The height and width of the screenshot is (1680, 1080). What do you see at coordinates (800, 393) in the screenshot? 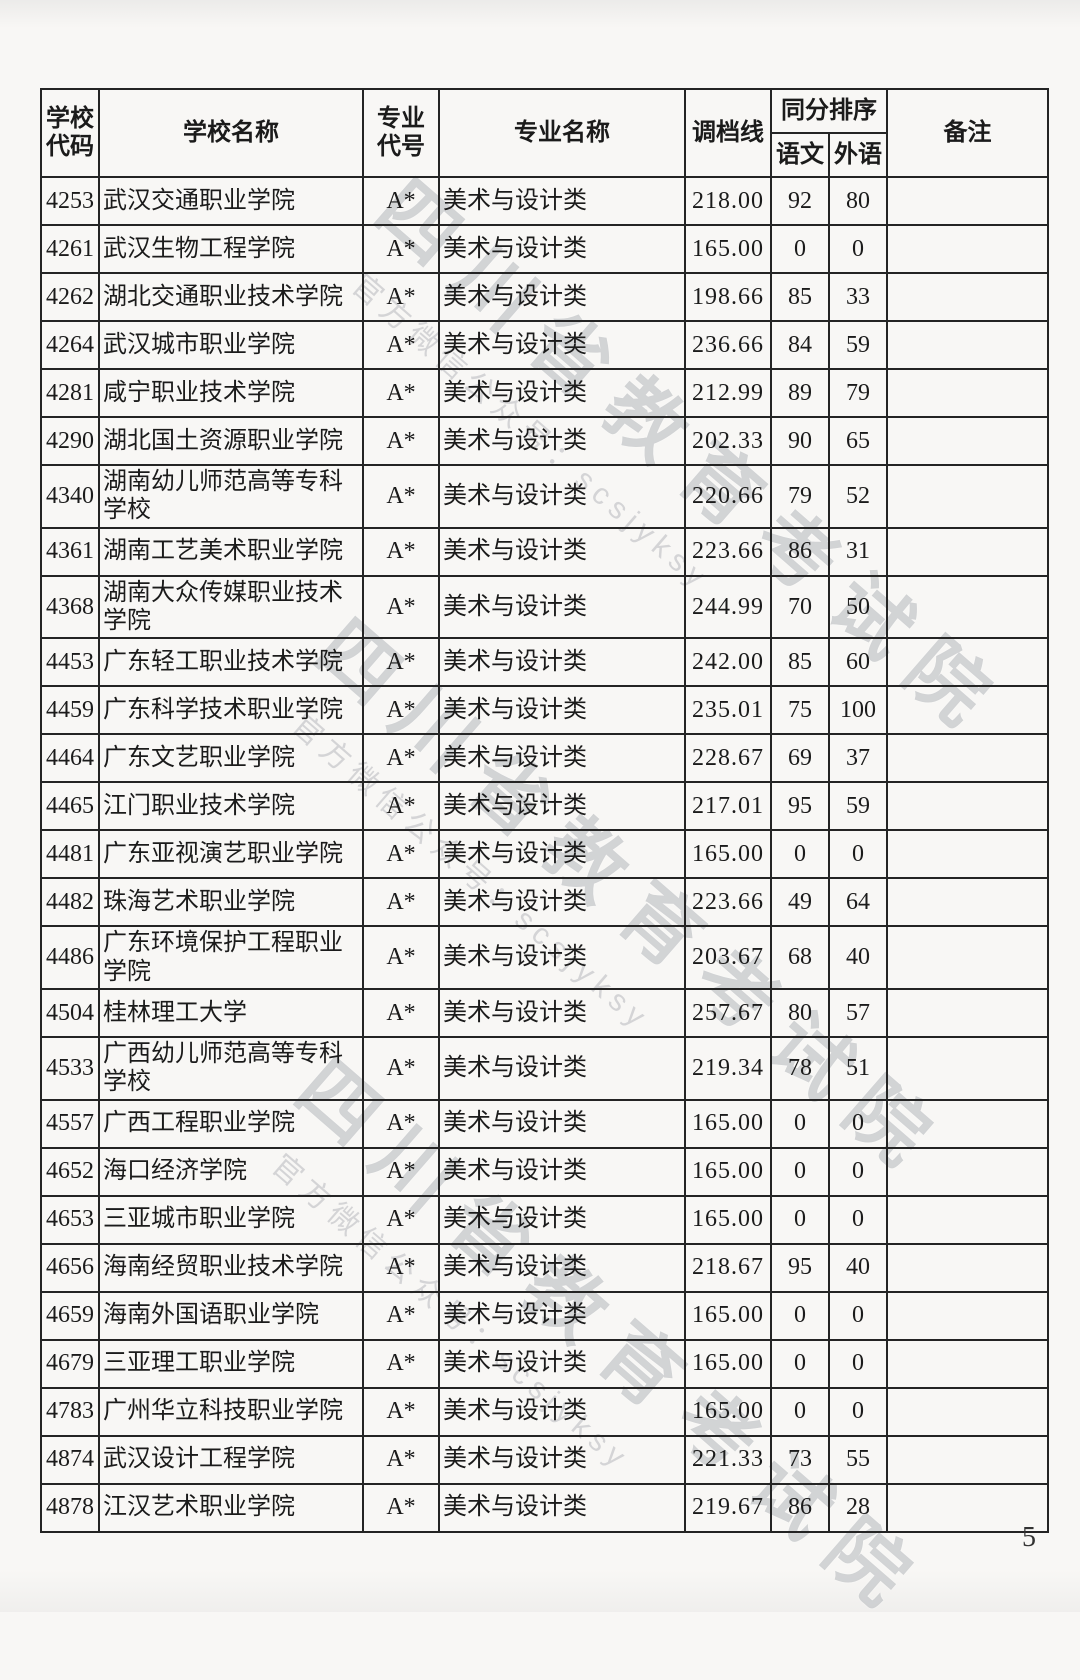
I see `chinese-score-cell: 89` at bounding box center [800, 393].